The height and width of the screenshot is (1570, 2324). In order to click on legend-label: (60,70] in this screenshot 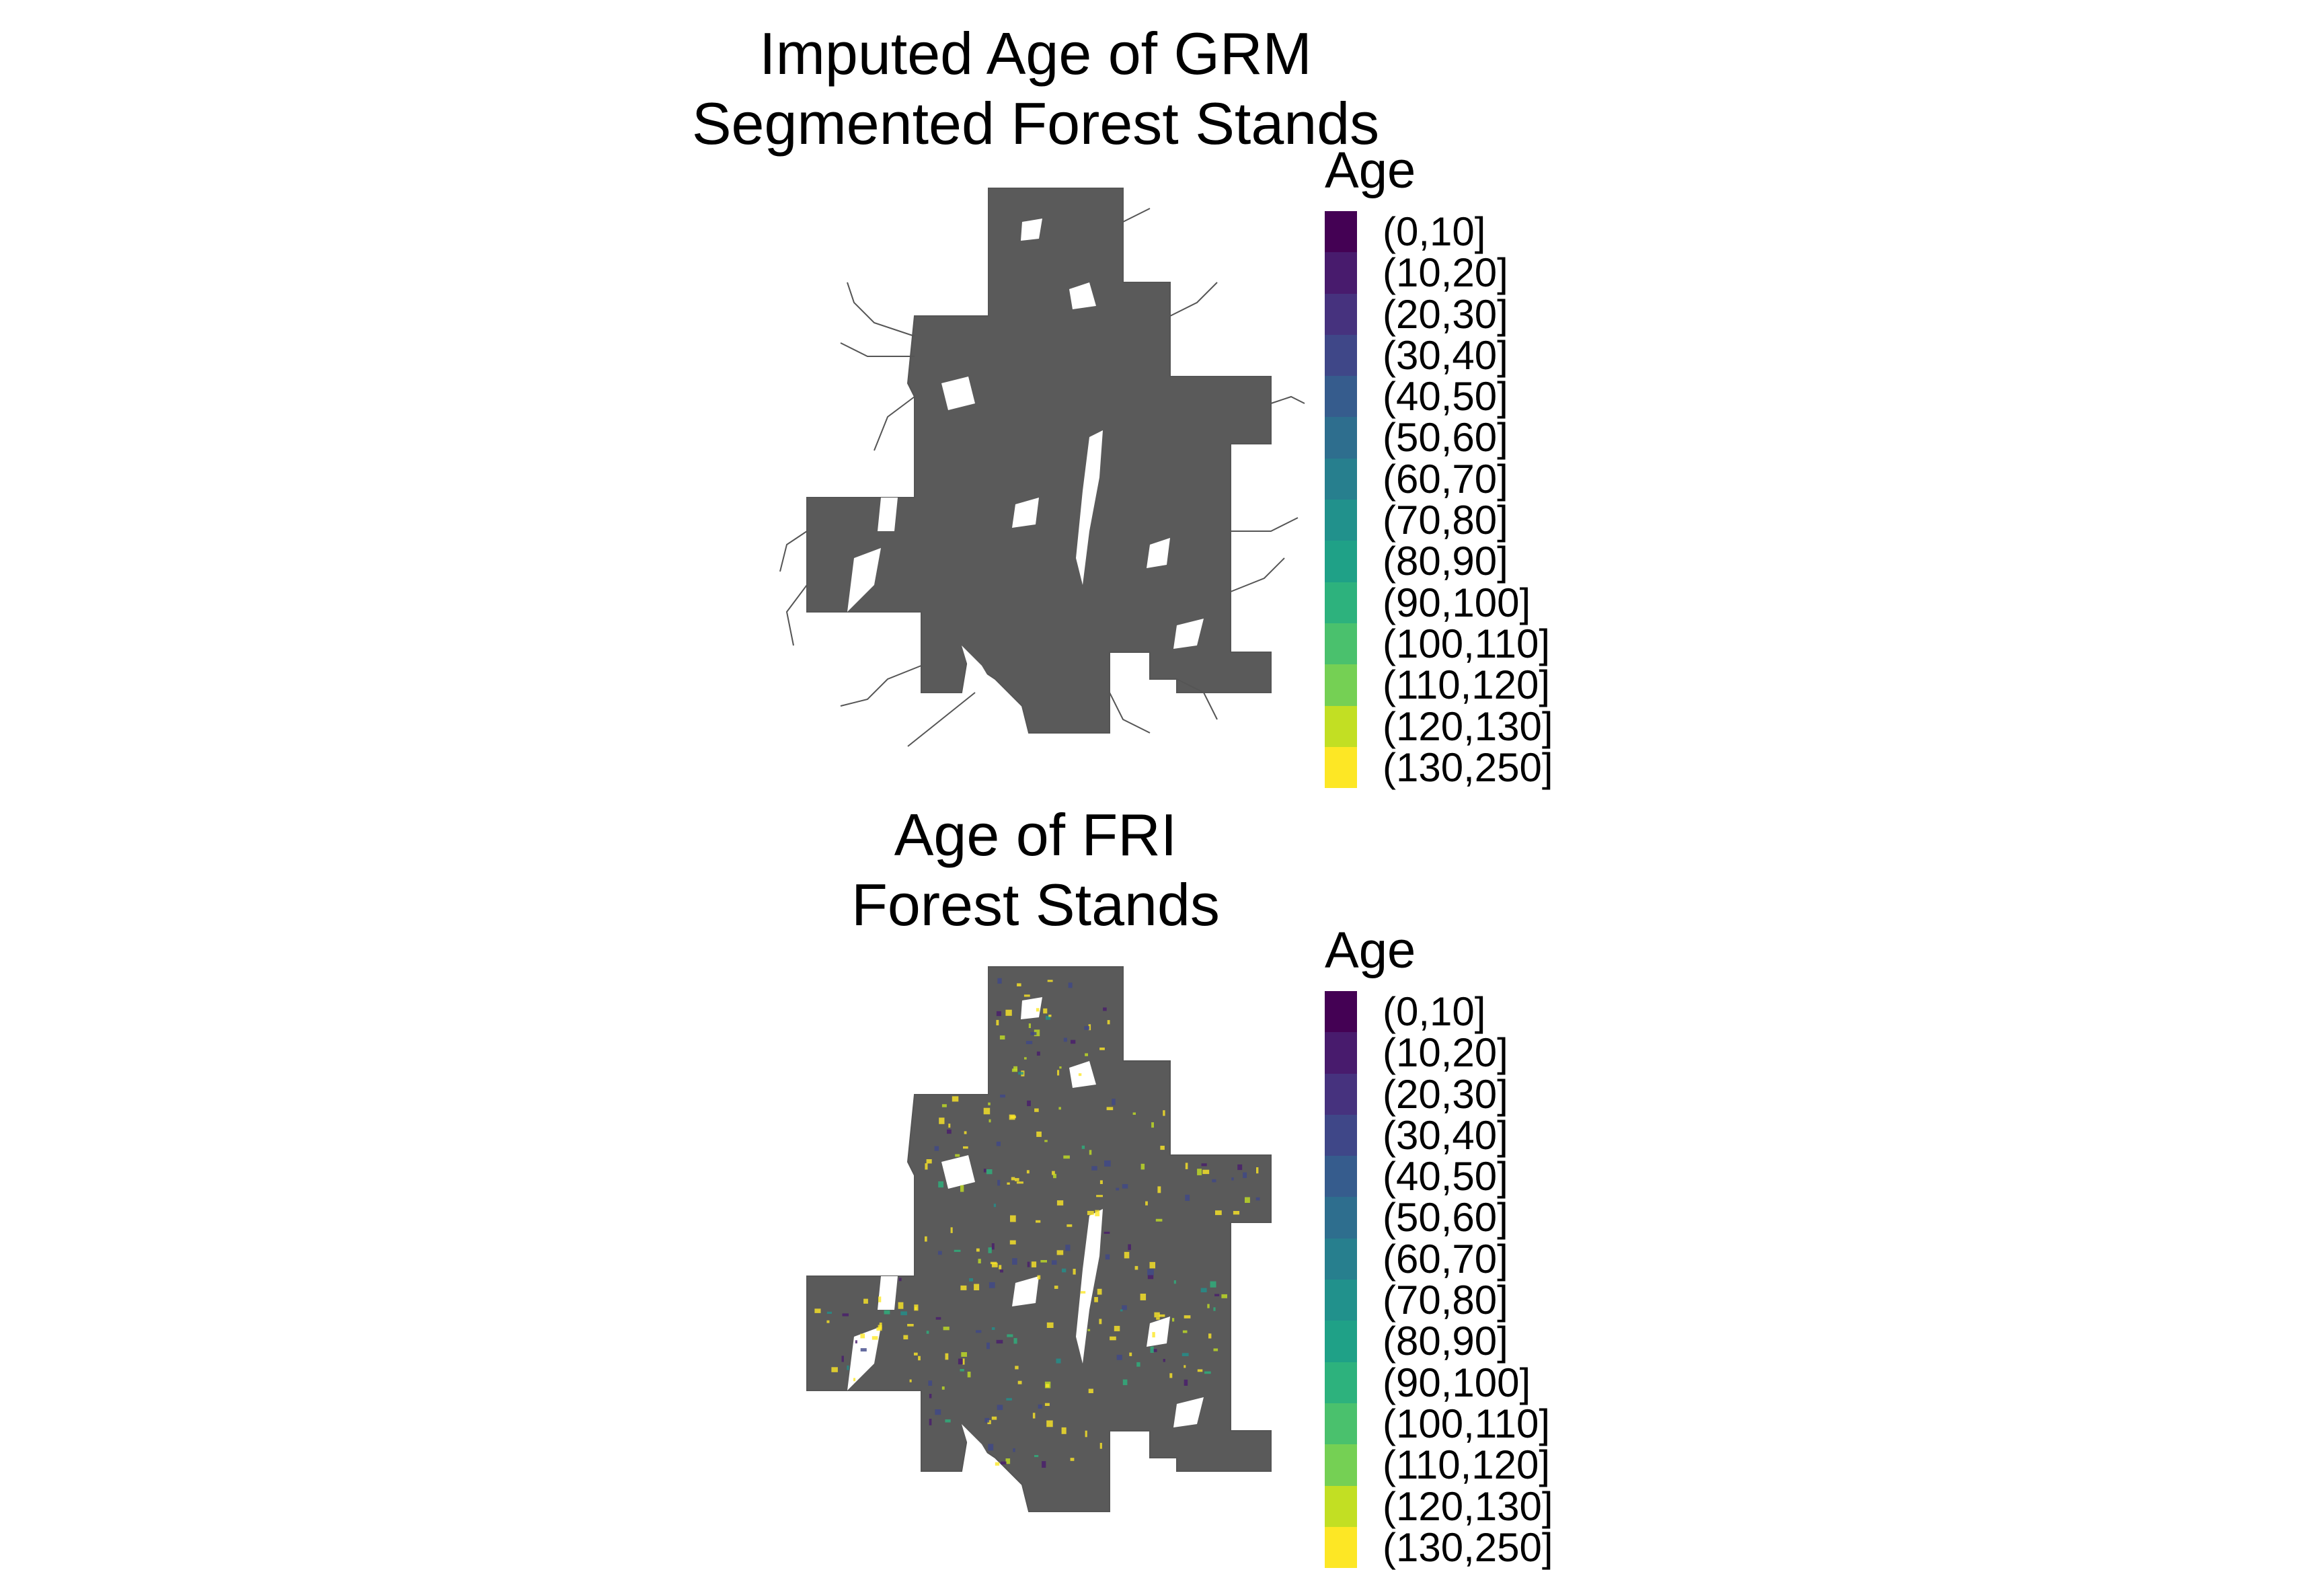, I will do `click(1446, 479)`.